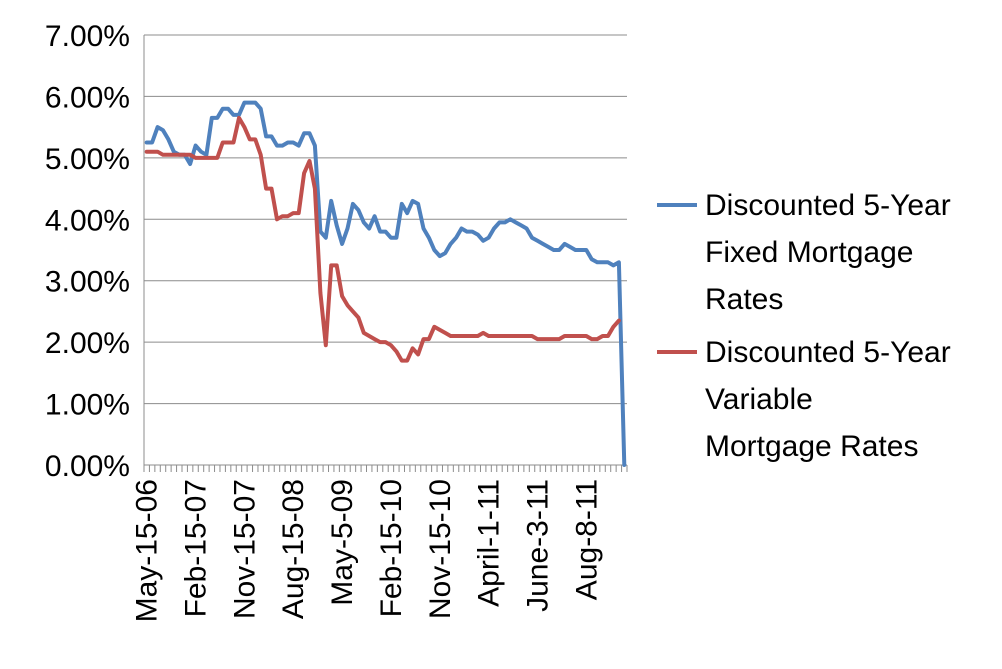  What do you see at coordinates (293, 549) in the screenshot?
I see `x-tick-label: Aug-15-08` at bounding box center [293, 549].